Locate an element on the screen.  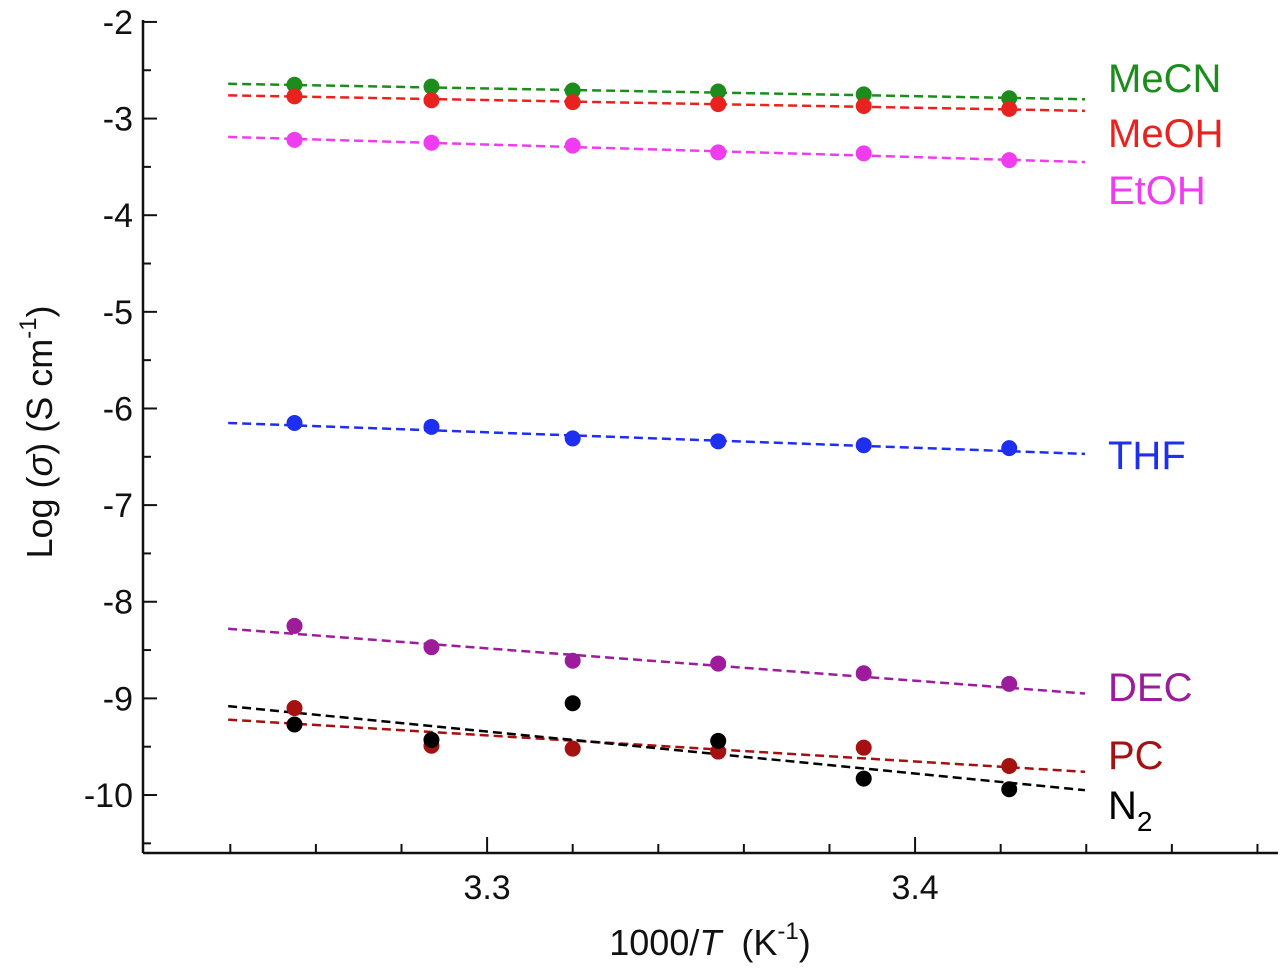
series-label-thf: THF is located at coordinates (1147, 456).